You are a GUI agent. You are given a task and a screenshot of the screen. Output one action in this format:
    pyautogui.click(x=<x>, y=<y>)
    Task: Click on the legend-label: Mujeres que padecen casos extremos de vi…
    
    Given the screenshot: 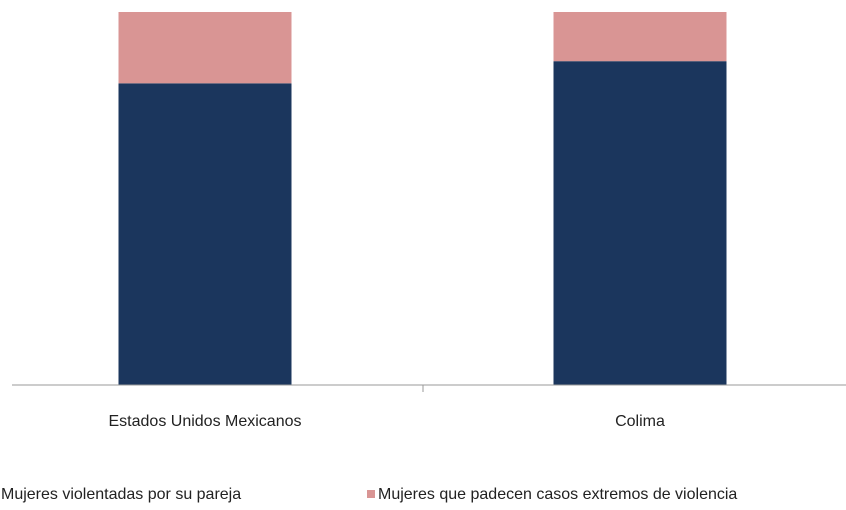 What is the action you would take?
    pyautogui.click(x=557, y=494)
    